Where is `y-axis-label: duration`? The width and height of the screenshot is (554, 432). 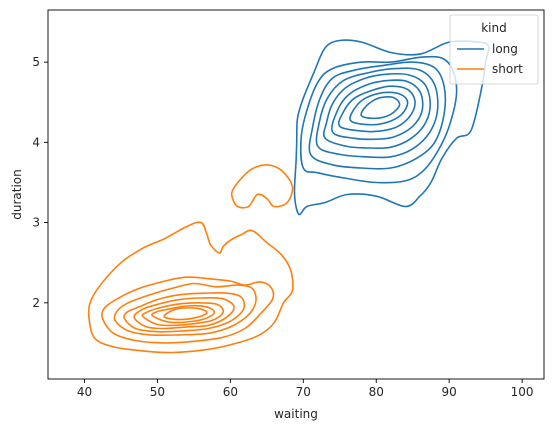 y-axis-label: duration is located at coordinates (17, 194).